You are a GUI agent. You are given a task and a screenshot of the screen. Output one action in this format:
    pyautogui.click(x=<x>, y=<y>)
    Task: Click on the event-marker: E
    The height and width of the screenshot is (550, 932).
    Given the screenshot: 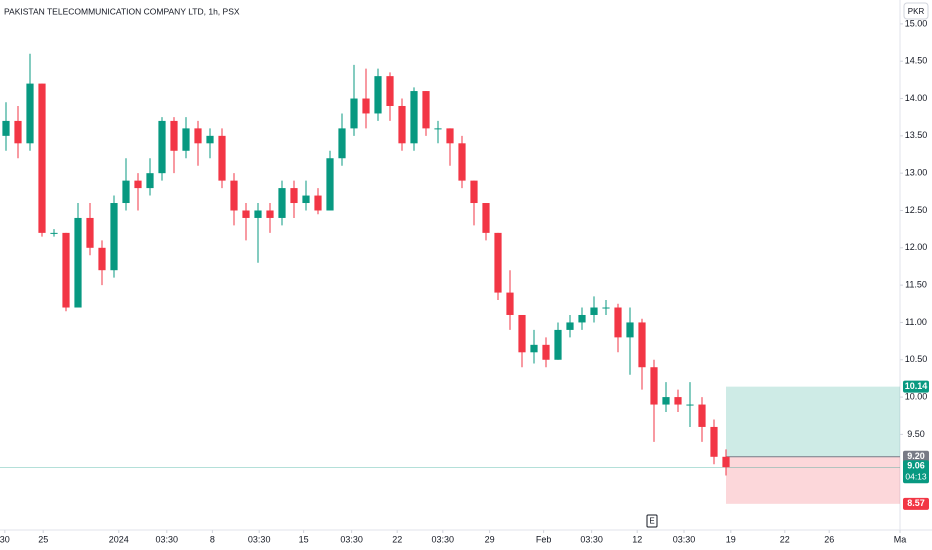 What is the action you would take?
    pyautogui.click(x=651, y=521)
    